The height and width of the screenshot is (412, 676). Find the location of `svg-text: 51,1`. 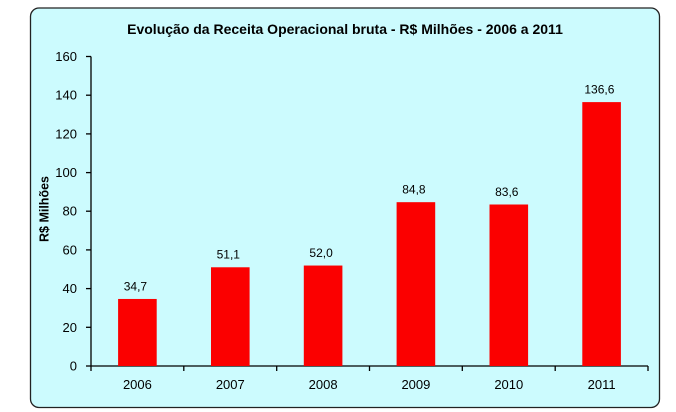

svg-text: 51,1 is located at coordinates (229, 255).